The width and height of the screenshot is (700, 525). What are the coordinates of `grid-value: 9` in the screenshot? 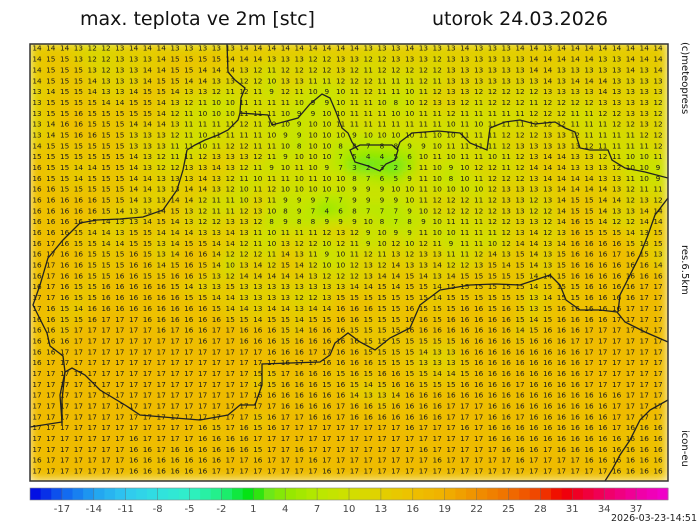 It's located at (299, 124).